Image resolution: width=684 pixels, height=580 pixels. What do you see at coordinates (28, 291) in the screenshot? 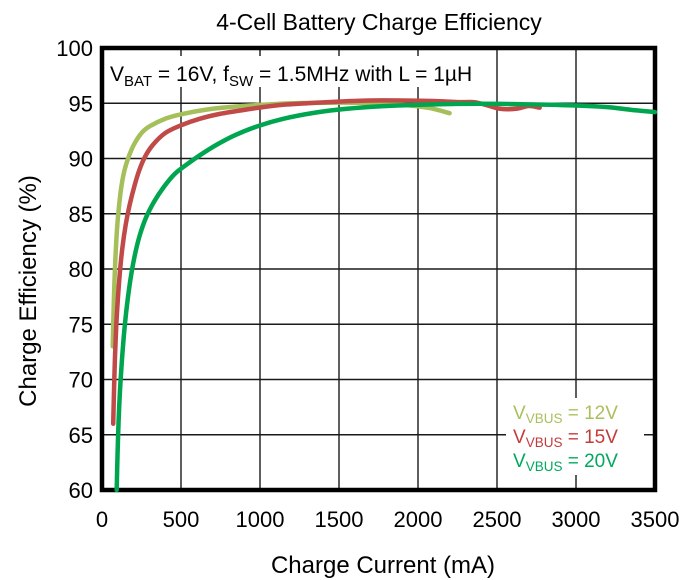
I see `y-axis-label: Charge Efficiency (%)` at bounding box center [28, 291].